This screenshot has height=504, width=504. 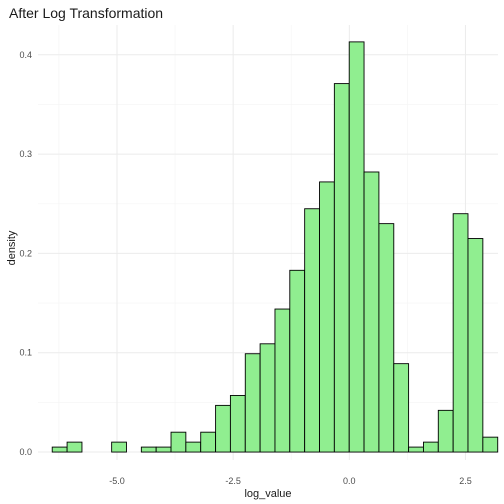 I want to click on y-tick-label: 0.2, so click(x=25, y=253).